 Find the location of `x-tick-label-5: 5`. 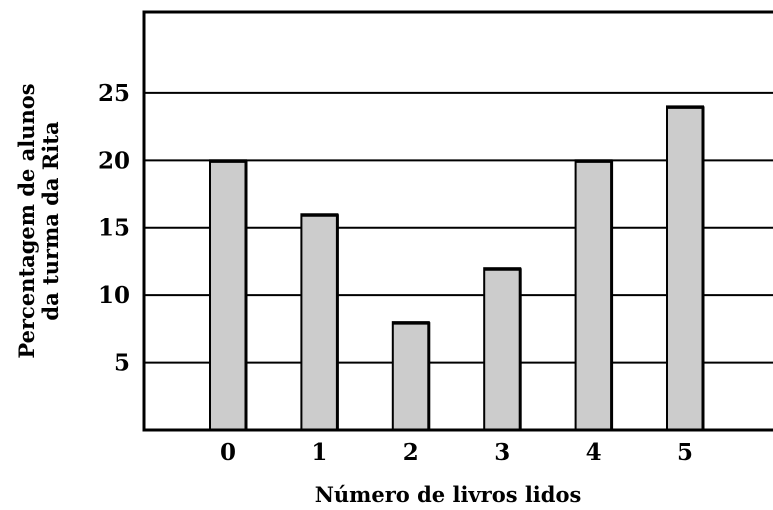

x-tick-label-5: 5 is located at coordinates (685, 452).